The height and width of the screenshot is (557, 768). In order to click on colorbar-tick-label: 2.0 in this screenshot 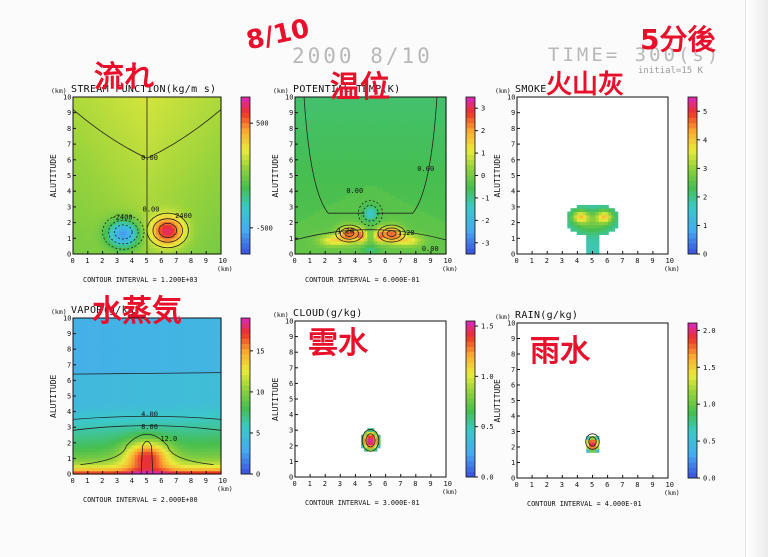, I will do `click(709, 331)`.